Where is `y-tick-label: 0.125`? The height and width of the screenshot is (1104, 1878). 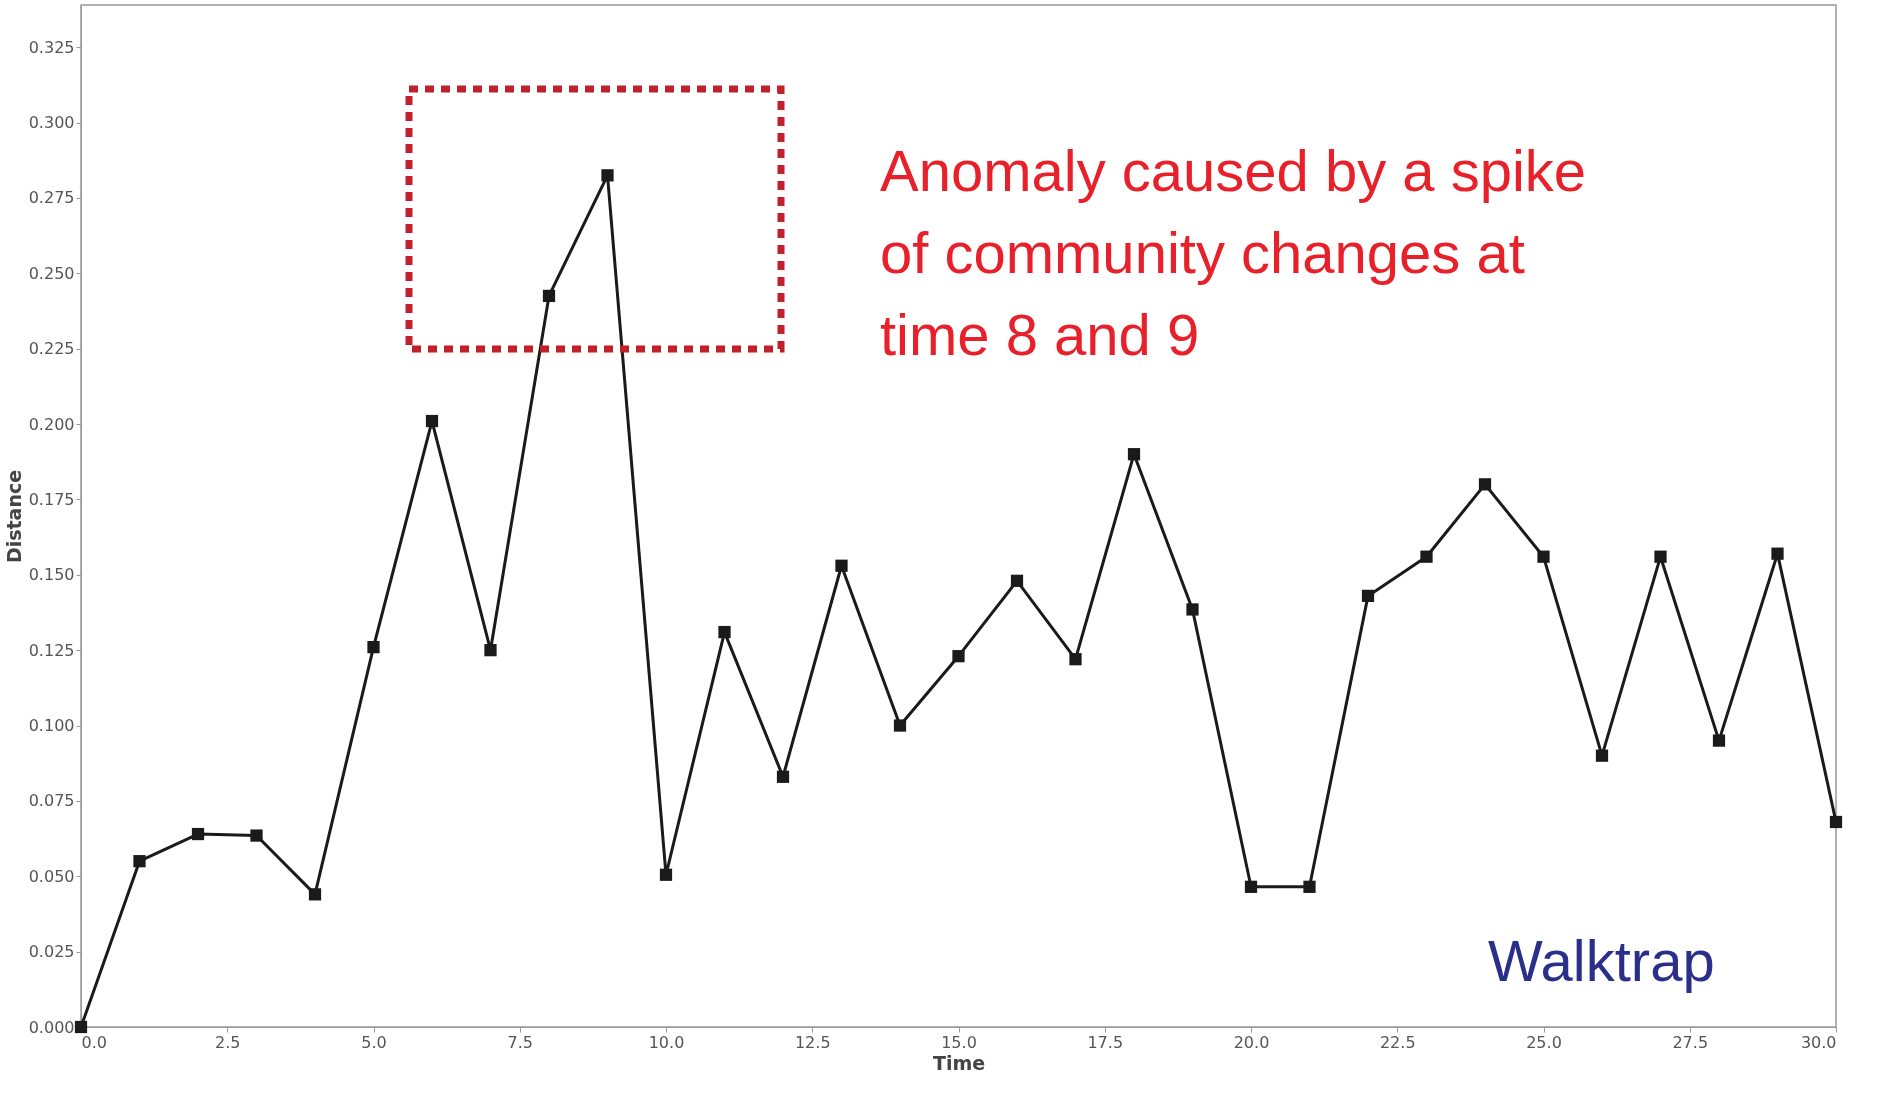
y-tick-label: 0.125 is located at coordinates (51, 650).